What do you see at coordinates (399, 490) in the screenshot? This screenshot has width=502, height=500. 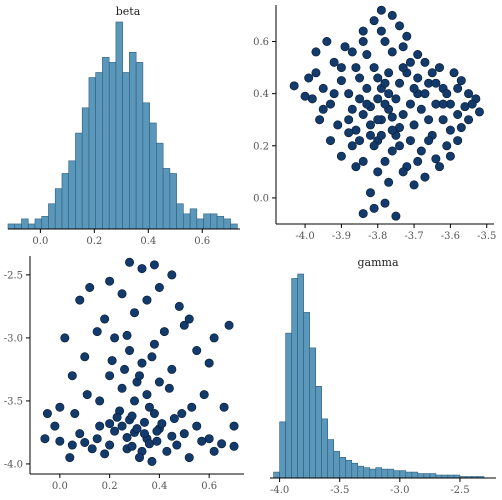 I see `x-tick-label: -3.0` at bounding box center [399, 490].